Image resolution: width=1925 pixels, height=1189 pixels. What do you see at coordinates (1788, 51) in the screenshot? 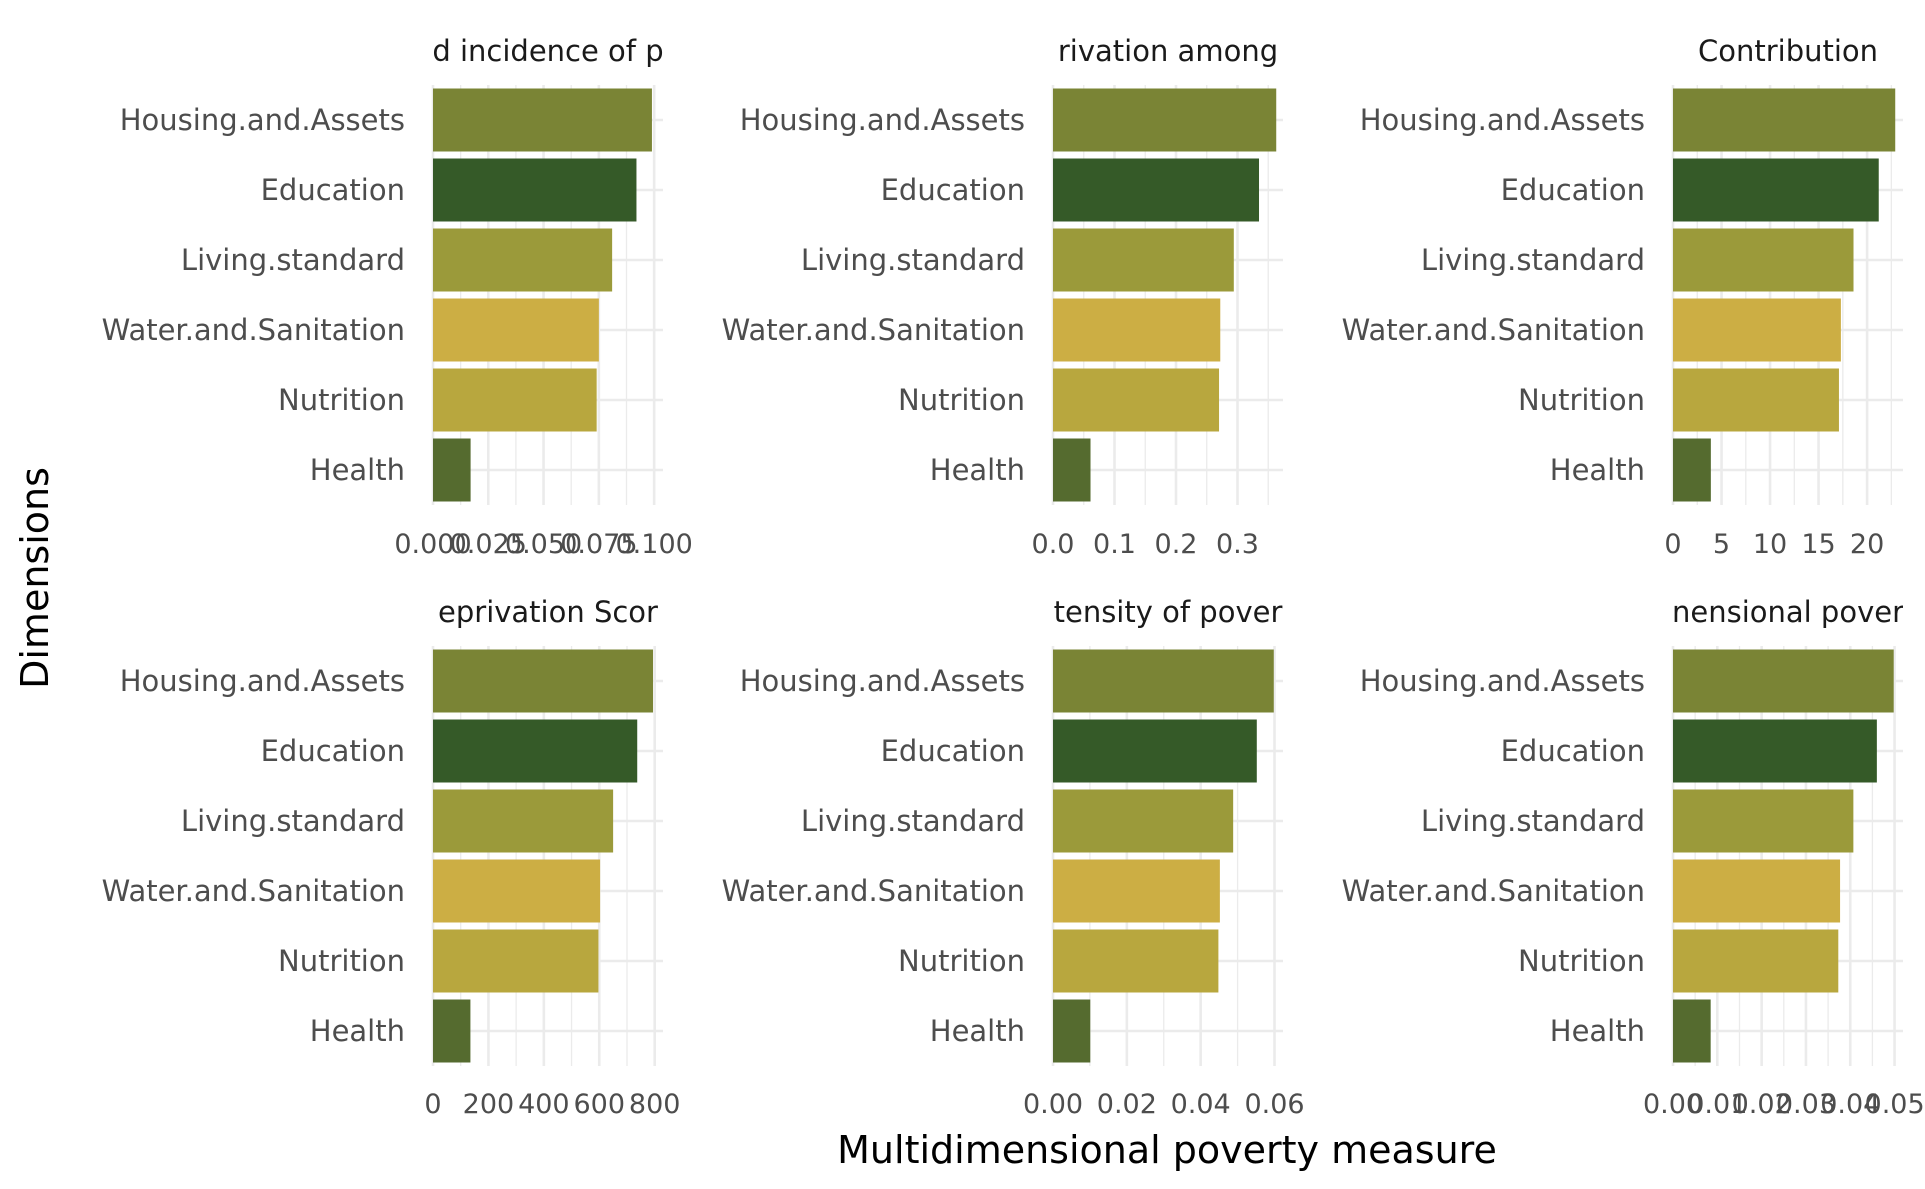
I see `panel-title: Contribution` at bounding box center [1788, 51].